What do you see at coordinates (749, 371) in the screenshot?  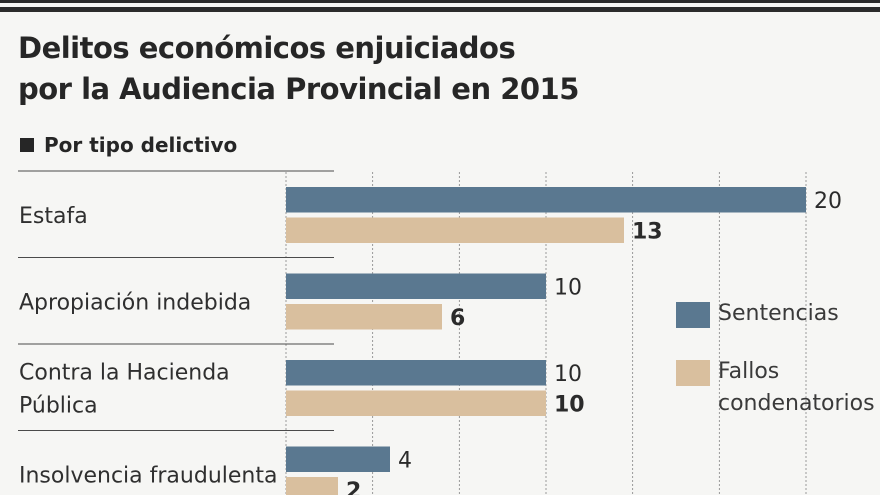 I see `legend-label-fallos-line-1: Fallos` at bounding box center [749, 371].